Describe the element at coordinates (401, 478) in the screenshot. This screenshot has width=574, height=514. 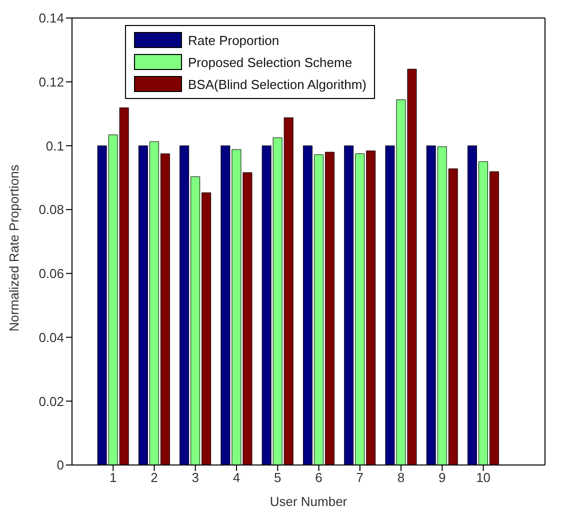
I see `x-tick-label: 8` at that location.